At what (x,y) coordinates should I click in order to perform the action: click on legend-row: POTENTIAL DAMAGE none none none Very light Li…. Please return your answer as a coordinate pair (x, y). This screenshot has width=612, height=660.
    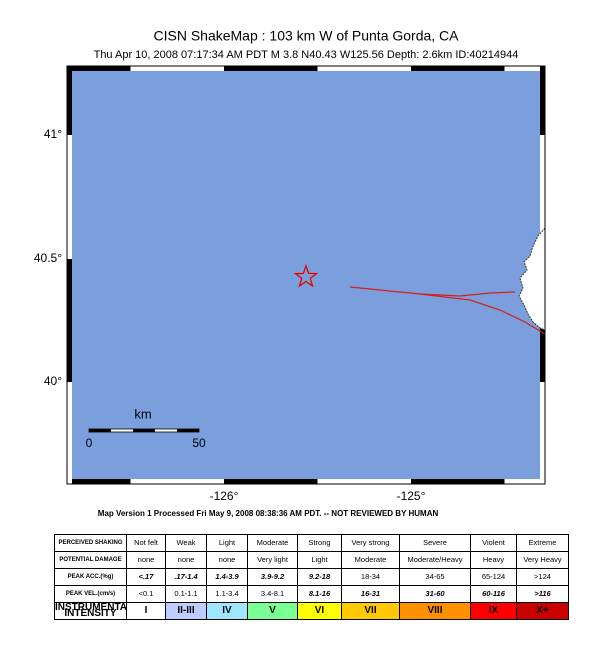
    Looking at the image, I should click on (311, 560).